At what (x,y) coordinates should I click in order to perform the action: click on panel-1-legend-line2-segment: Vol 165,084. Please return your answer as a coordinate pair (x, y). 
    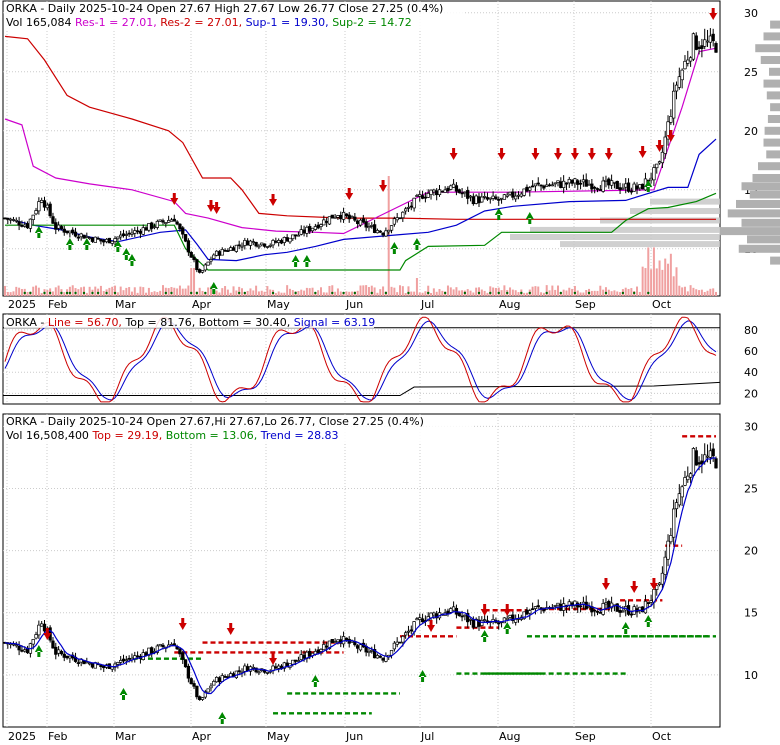
    Looking at the image, I should click on (40, 22).